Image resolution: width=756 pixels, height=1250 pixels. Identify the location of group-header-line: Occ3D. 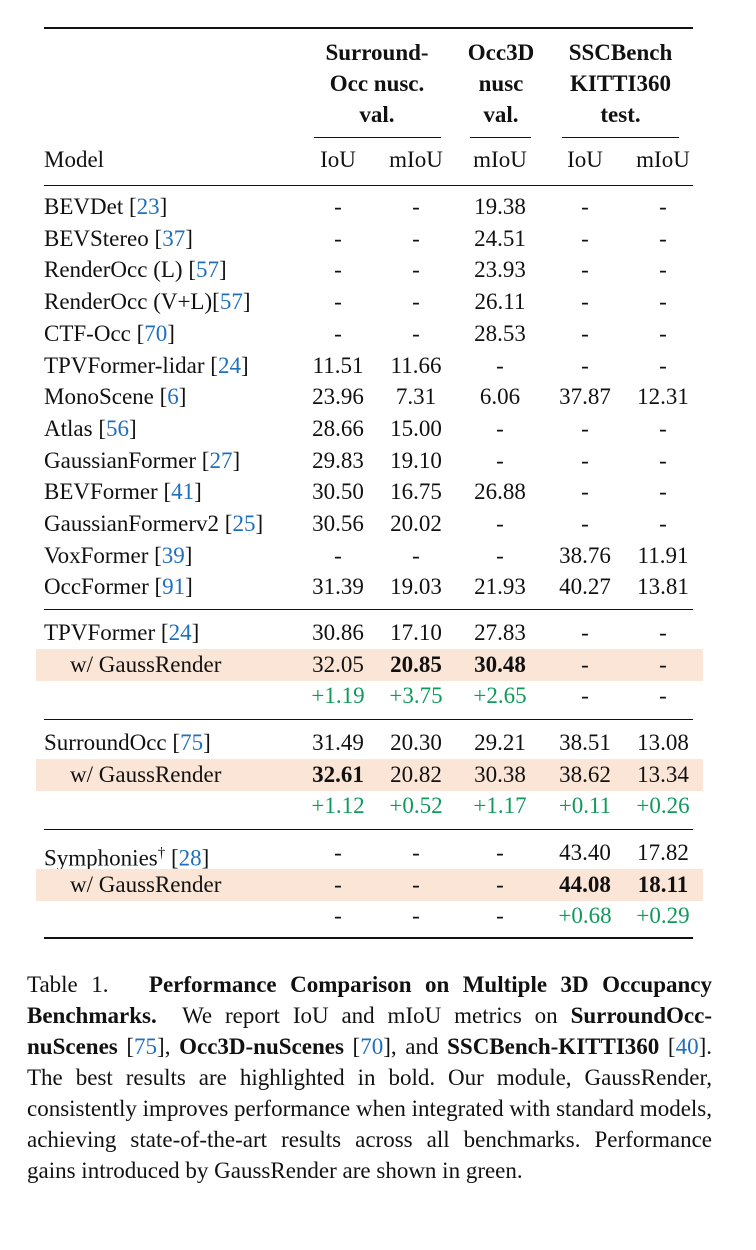
(501, 52).